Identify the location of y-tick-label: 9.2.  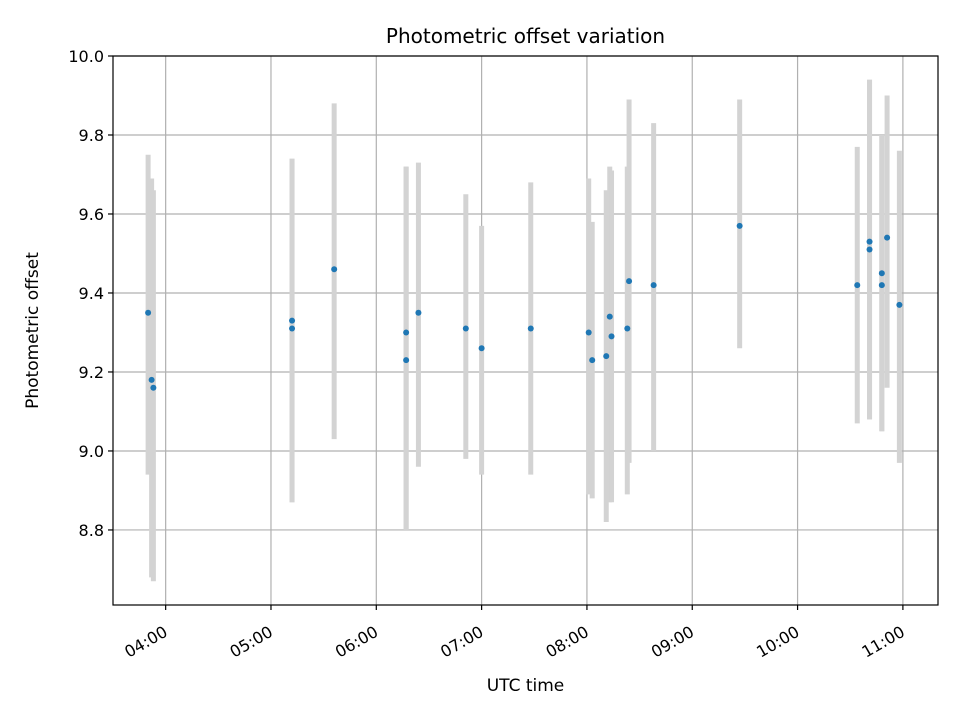
(91, 372).